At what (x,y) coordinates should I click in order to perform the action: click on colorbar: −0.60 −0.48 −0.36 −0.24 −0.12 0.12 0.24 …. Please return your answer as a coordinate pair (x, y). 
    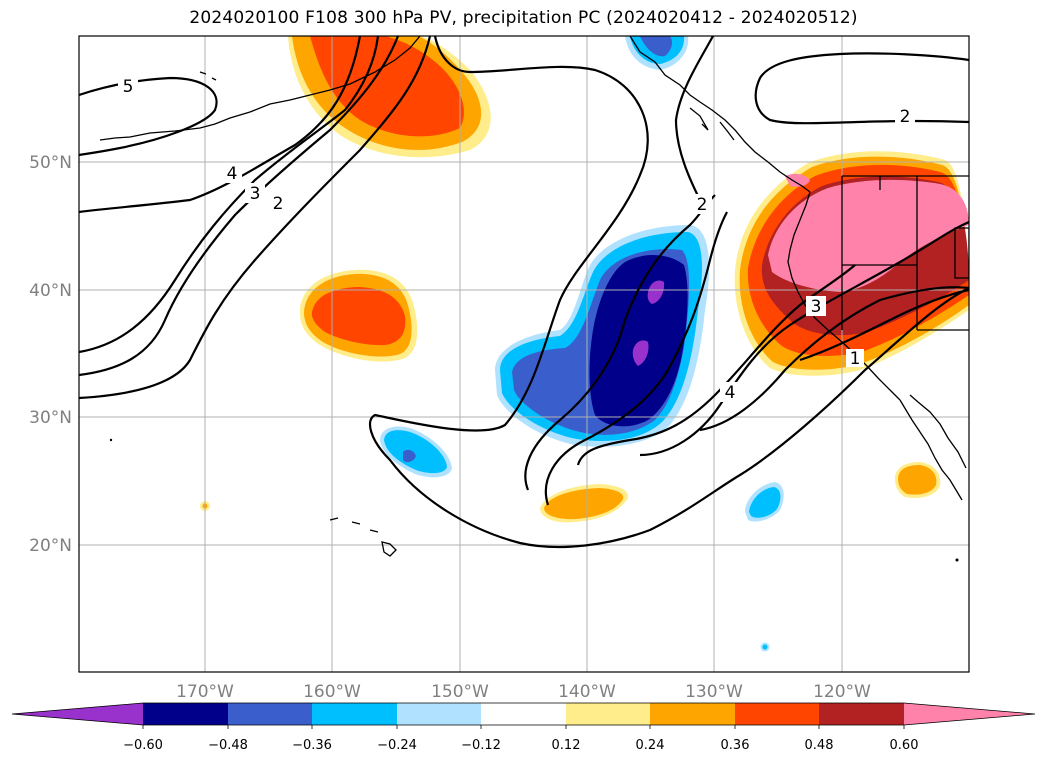
    Looking at the image, I should click on (523, 727).